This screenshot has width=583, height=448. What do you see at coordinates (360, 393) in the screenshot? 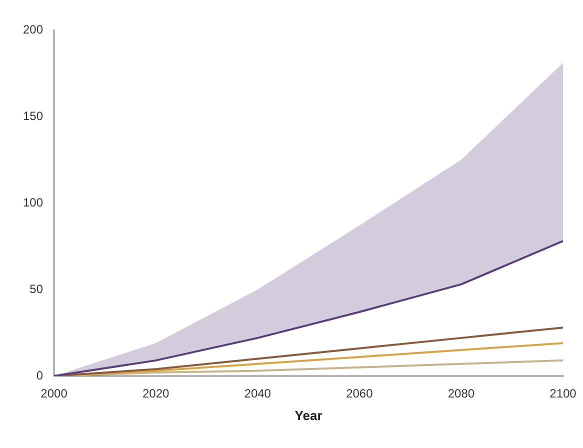
I see `x-tick-label: 2060` at bounding box center [360, 393].